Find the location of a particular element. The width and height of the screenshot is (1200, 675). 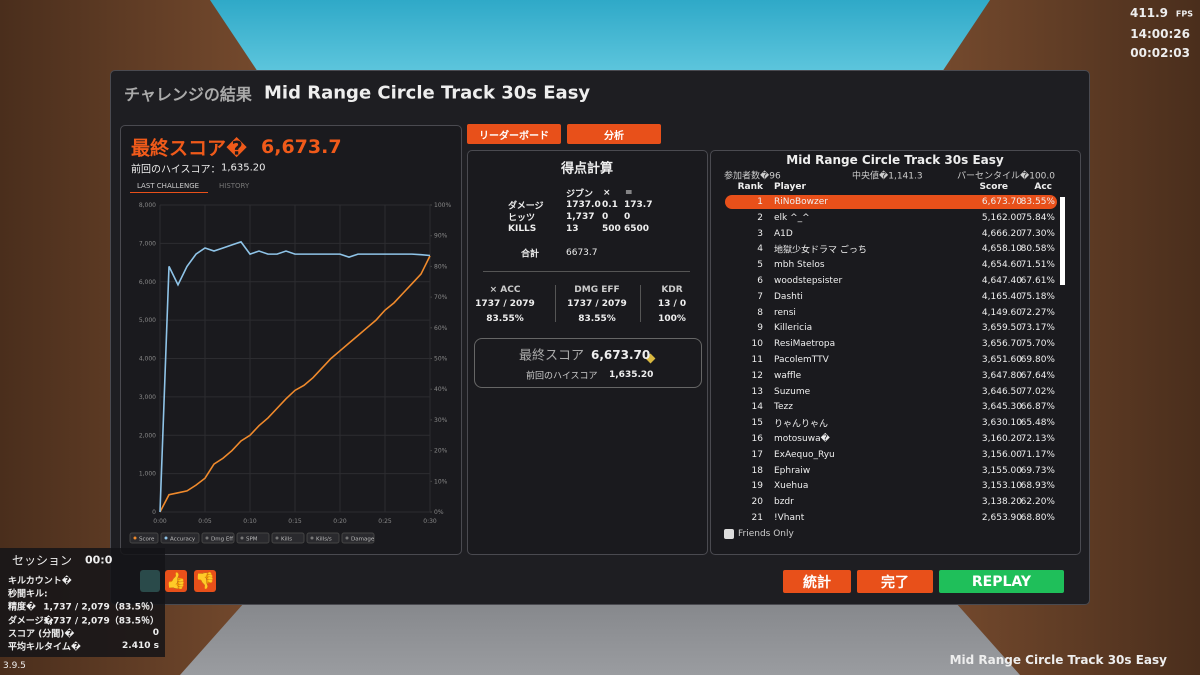

y2-tick-label: 40% is located at coordinates (441, 389).